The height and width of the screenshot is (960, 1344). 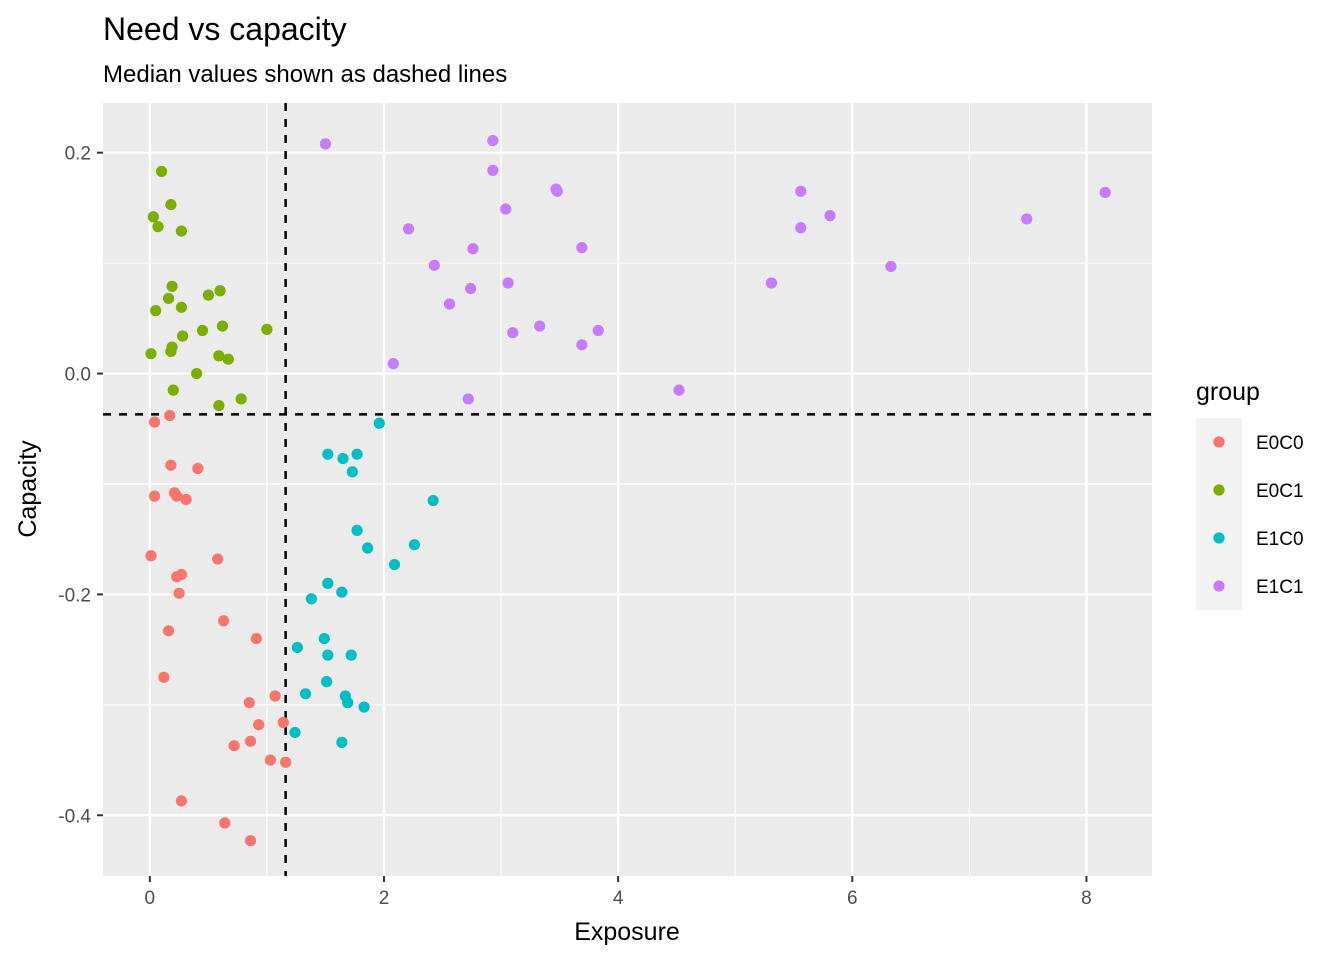 I want to click on x-tick-label: 8, so click(x=1086, y=898).